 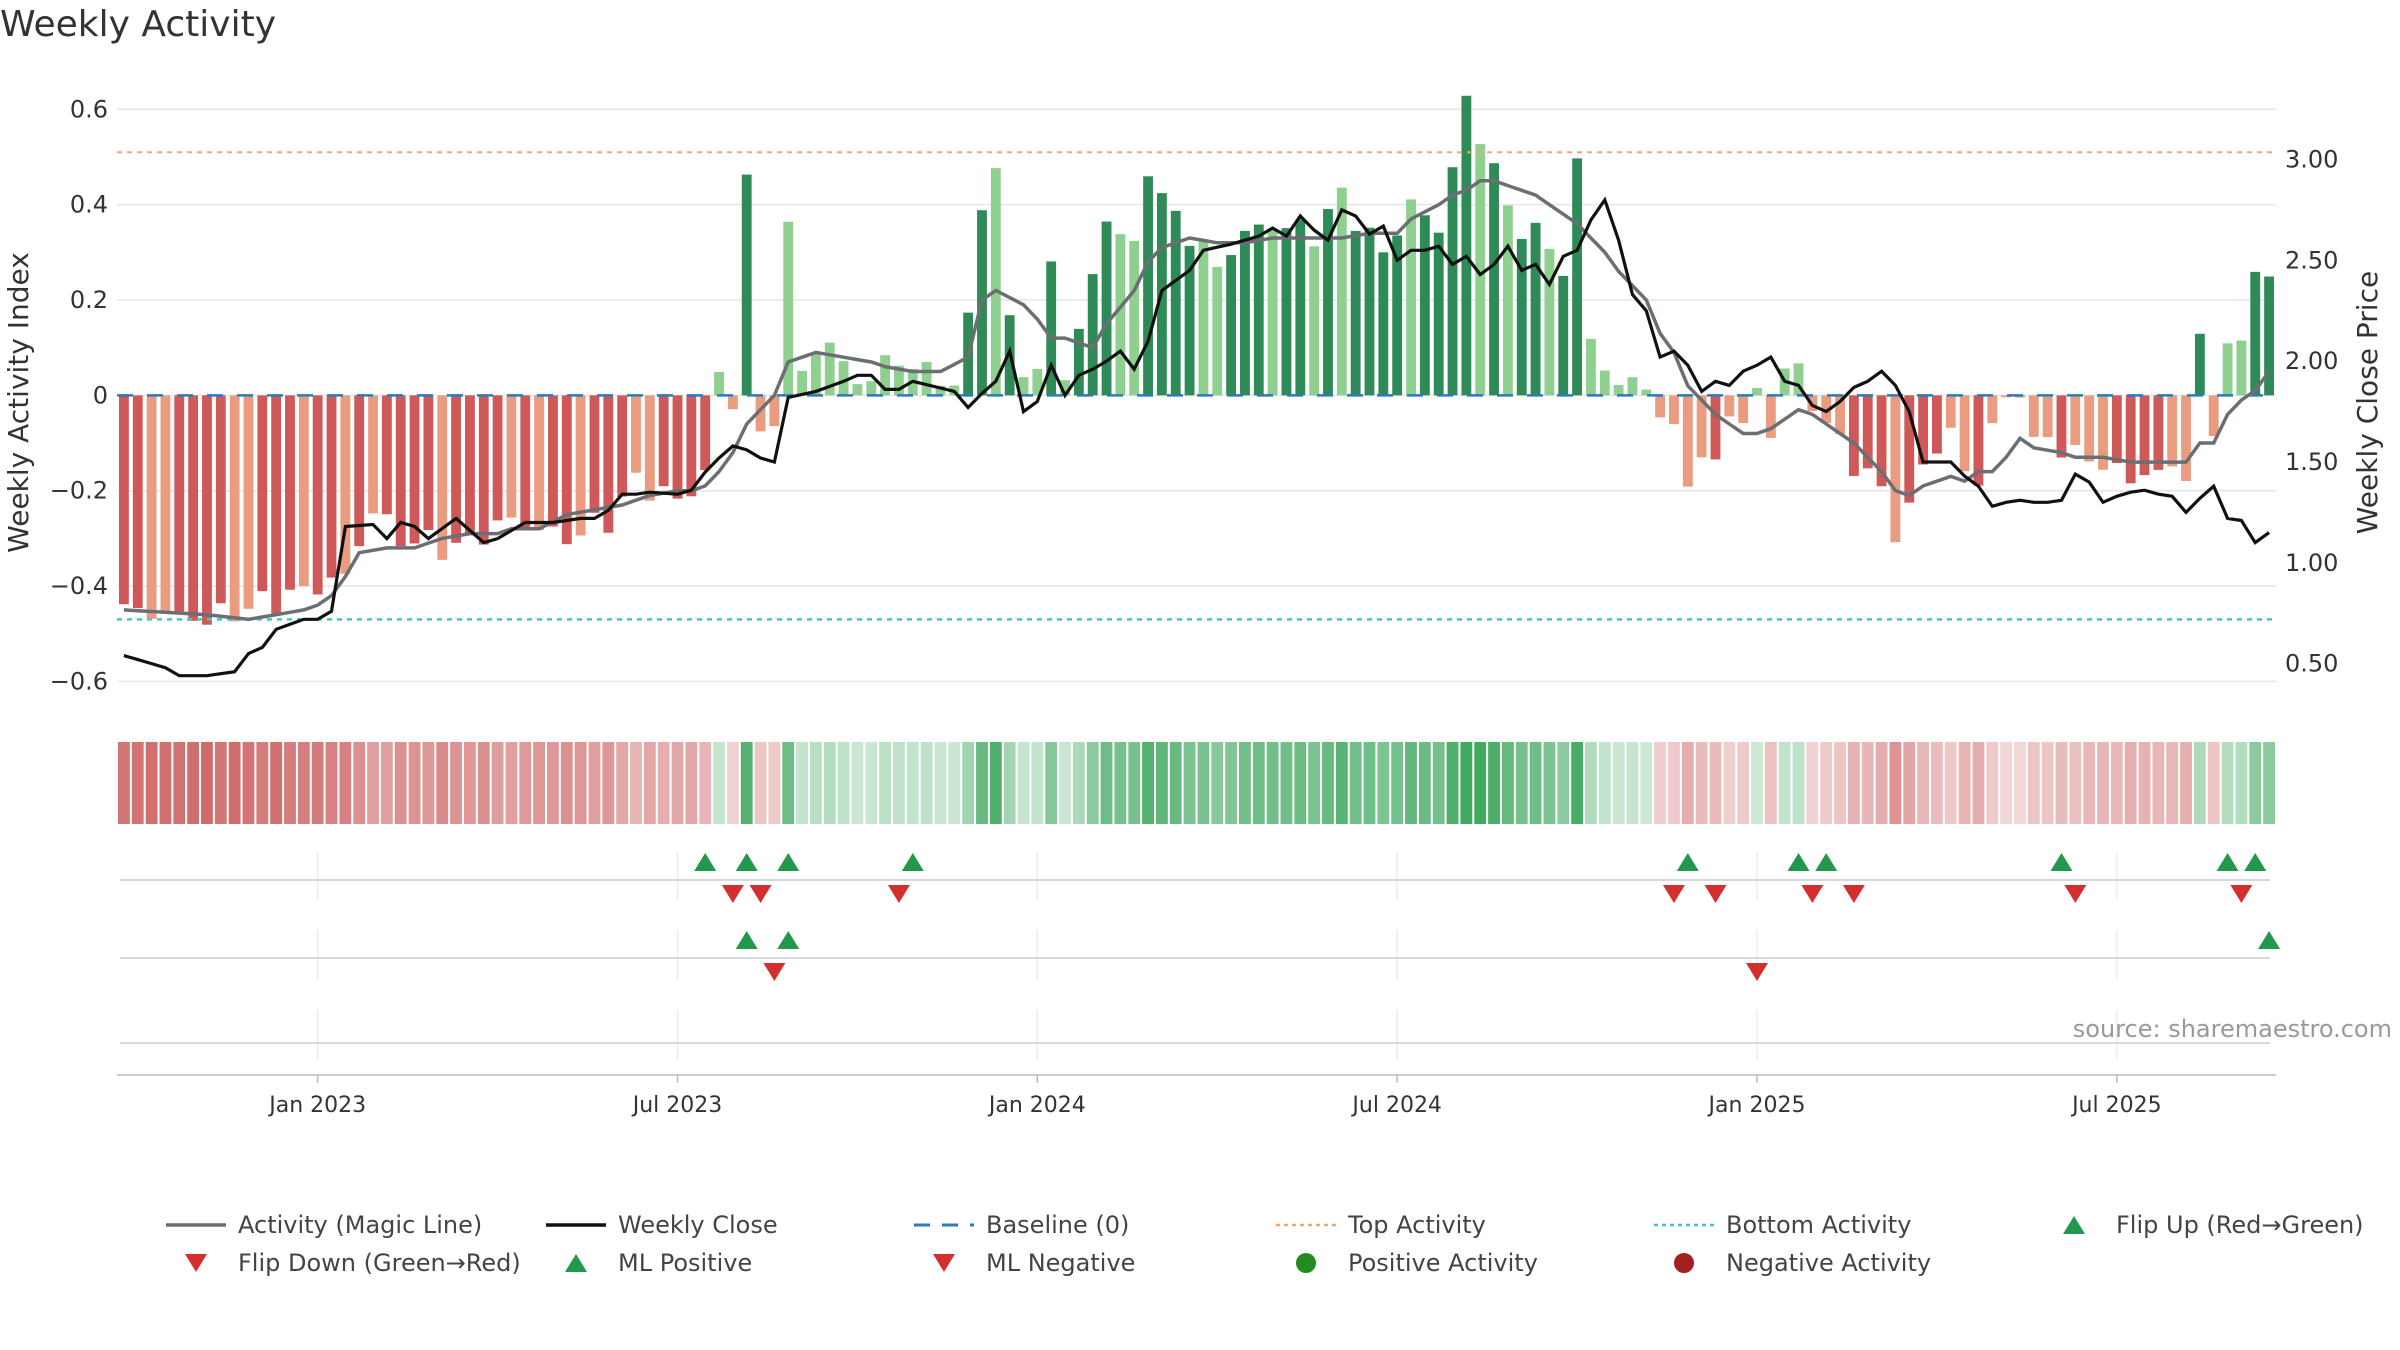 I want to click on x-tick-label: Jan 2024, so click(x=1036, y=1105).